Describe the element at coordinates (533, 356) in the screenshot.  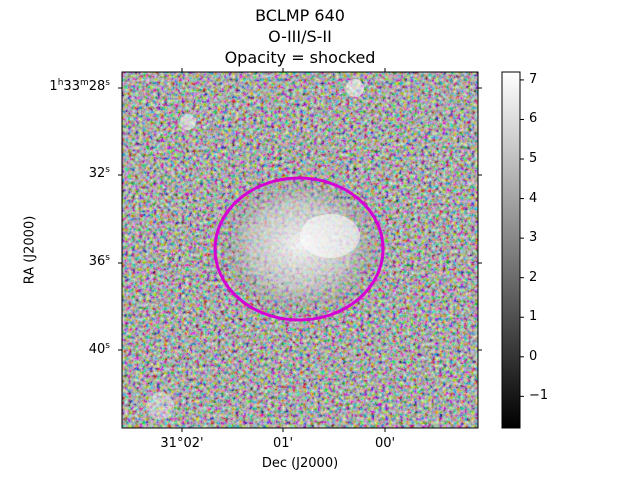
I see `colorbar-tick-label-1: 0` at that location.